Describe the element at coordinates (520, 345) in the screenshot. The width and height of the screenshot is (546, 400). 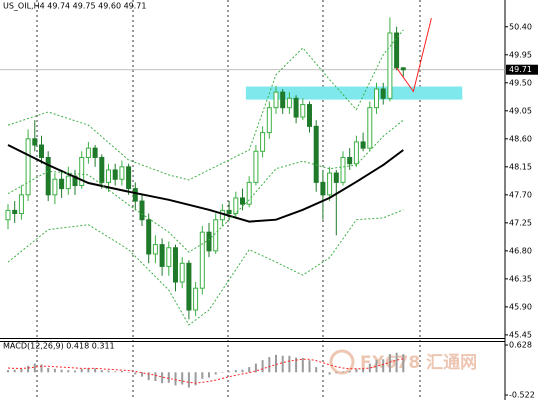
I see `macd-tick-label: 0.628` at that location.